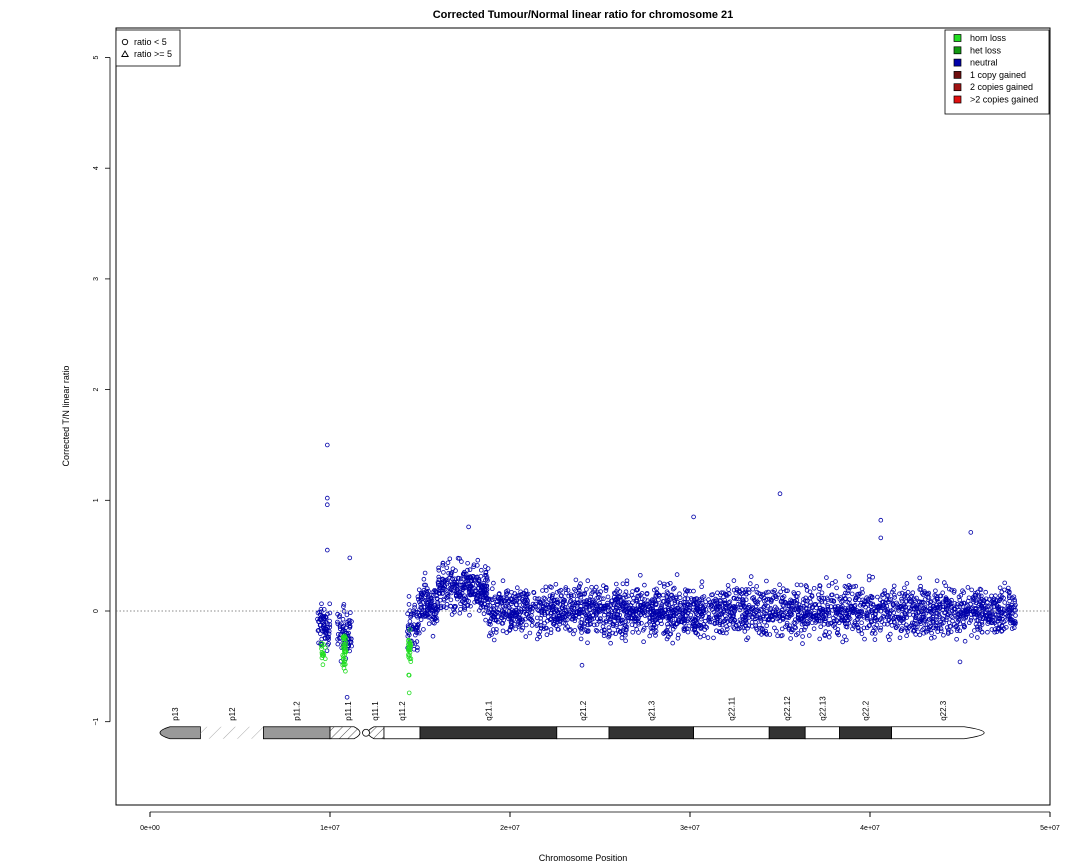  What do you see at coordinates (175, 714) in the screenshot?
I see `ideogram-band-label: p13` at bounding box center [175, 714].